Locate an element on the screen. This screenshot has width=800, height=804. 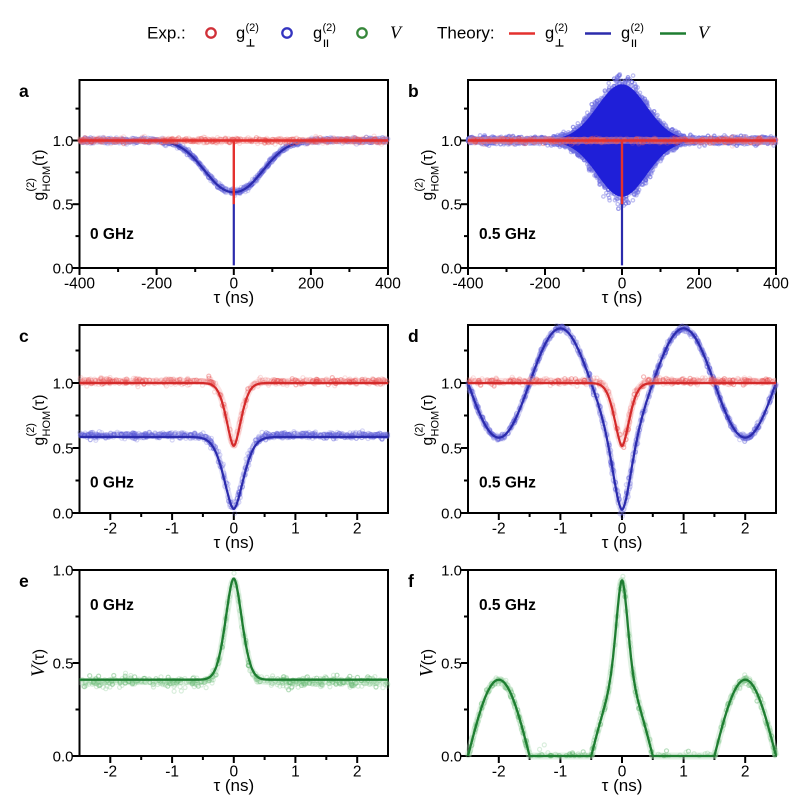
svg-text: f is located at coordinates (411, 581).